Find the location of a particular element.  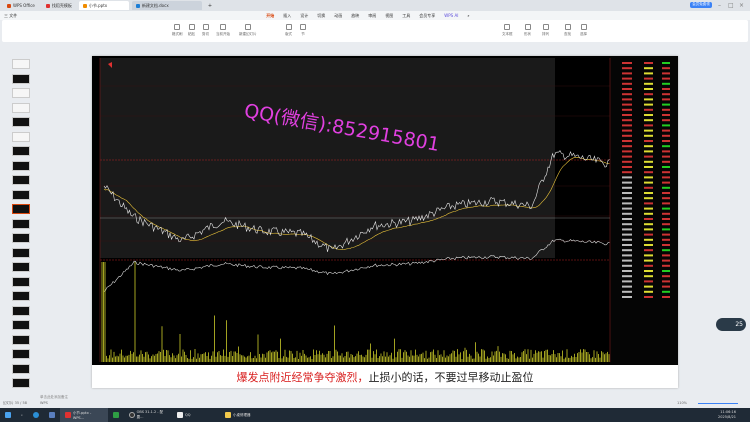

app-icon is located at coordinates (52, 415).